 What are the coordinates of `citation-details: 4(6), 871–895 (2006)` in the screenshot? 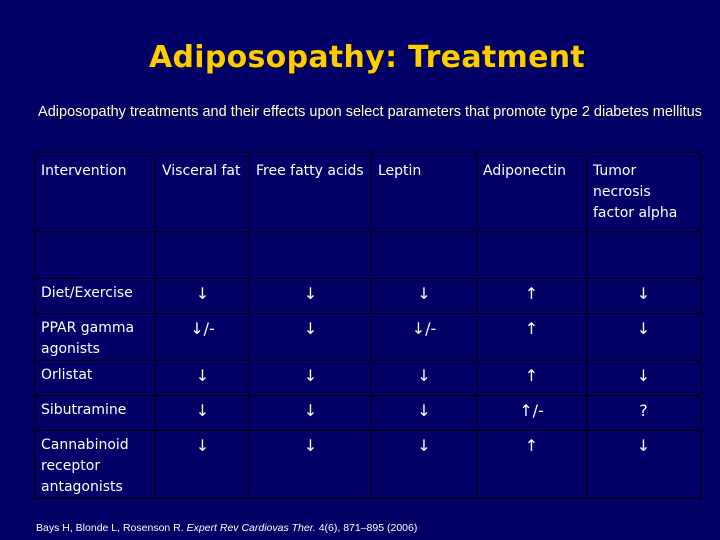 It's located at (368, 528).